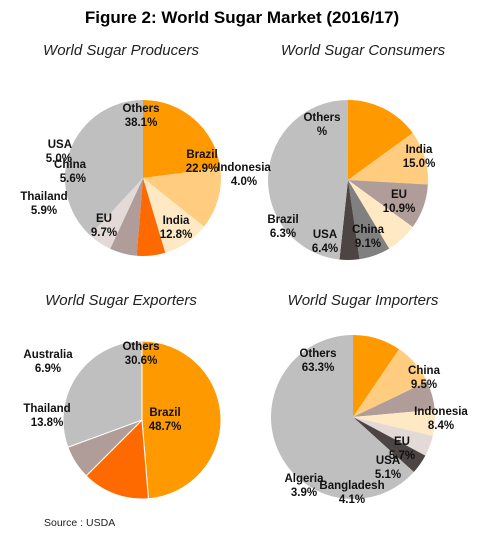 The height and width of the screenshot is (543, 484). I want to click on pie-slice-algeria, so click(389, 444).